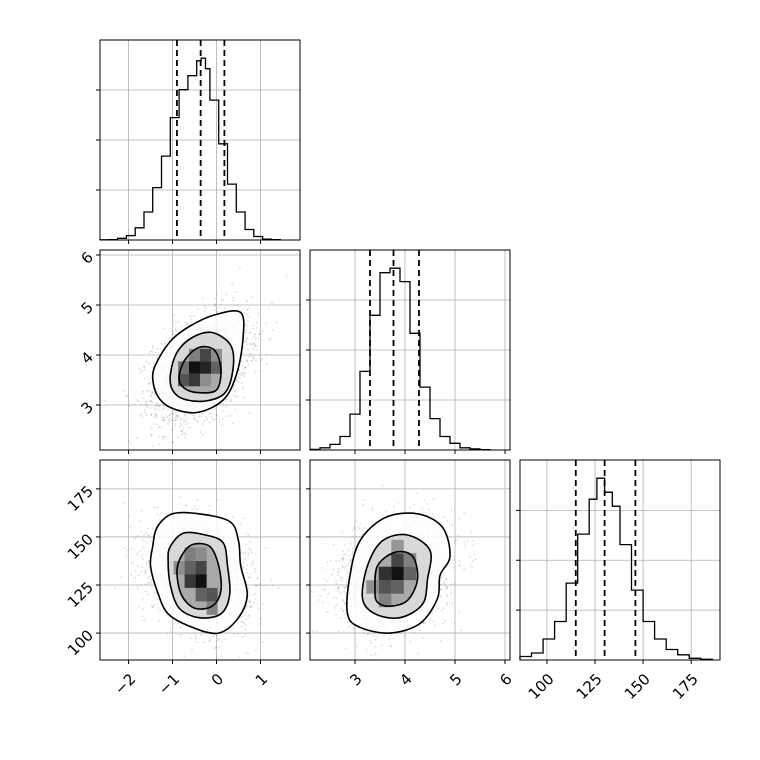 The width and height of the screenshot is (760, 760). What do you see at coordinates (197, 578) in the screenshot?
I see `joint-panel` at bounding box center [197, 578].